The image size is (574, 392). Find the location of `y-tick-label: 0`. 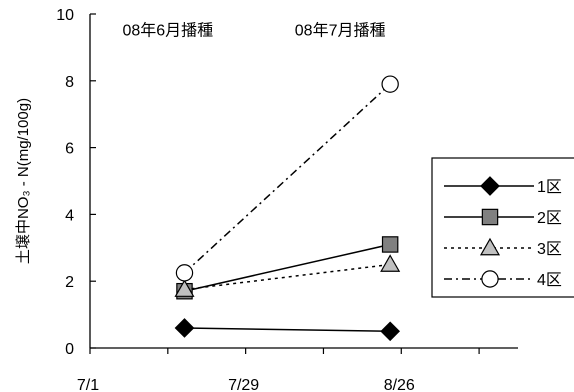

y-tick-label: 0 is located at coordinates (69, 349).